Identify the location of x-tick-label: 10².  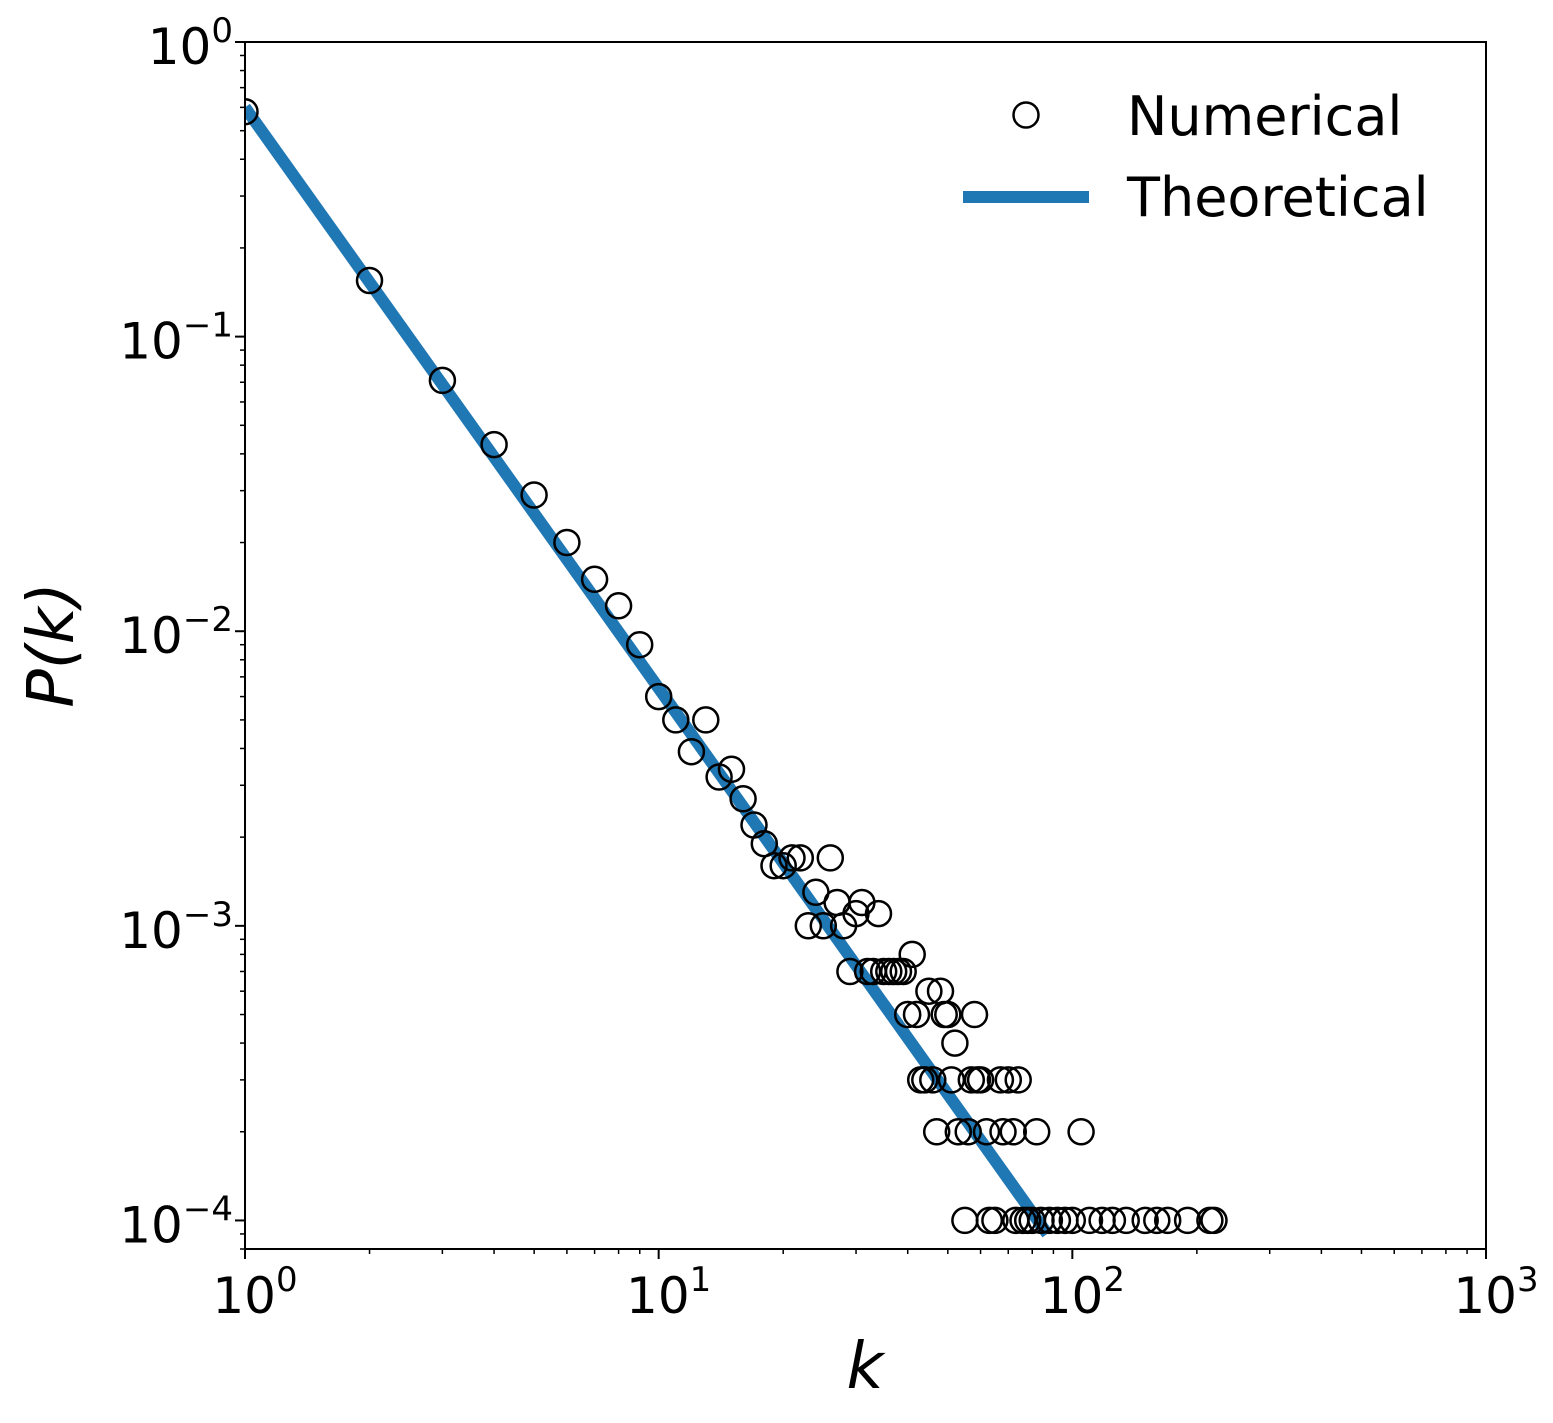
(1082, 1292).